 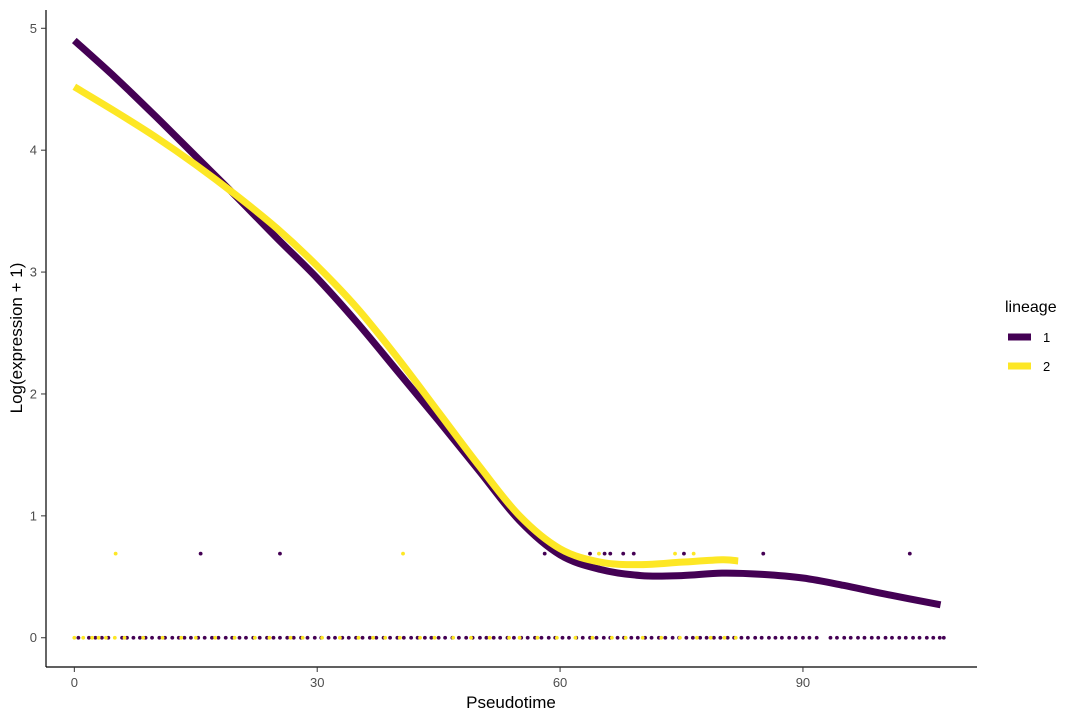 What do you see at coordinates (33, 28) in the screenshot?
I see `y-tick-label: 5` at bounding box center [33, 28].